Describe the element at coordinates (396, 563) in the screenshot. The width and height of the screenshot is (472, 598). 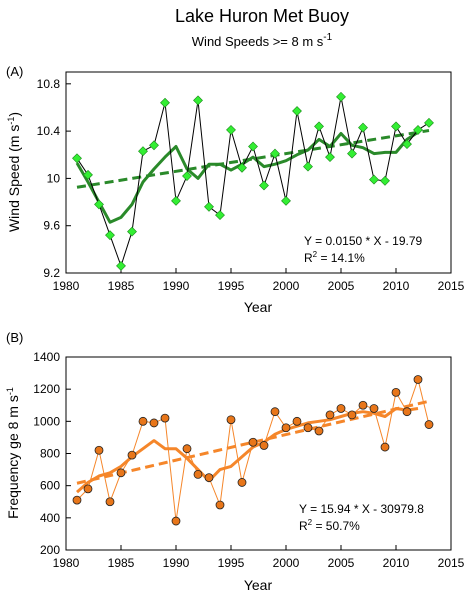
I see `panel-b-x-tick-label: 2010` at that location.